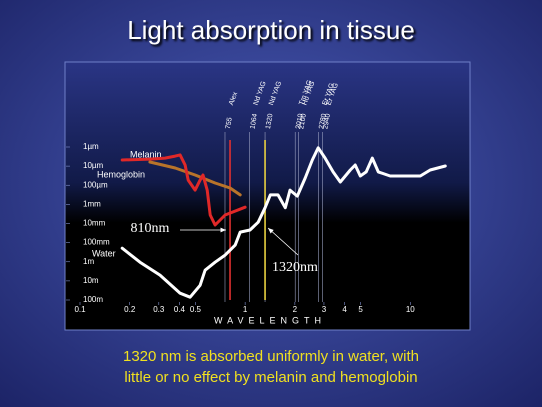 This screenshot has height=407, width=542. Describe the element at coordinates (91, 280) in the screenshot. I see `y-tick-label: 10m` at that location.